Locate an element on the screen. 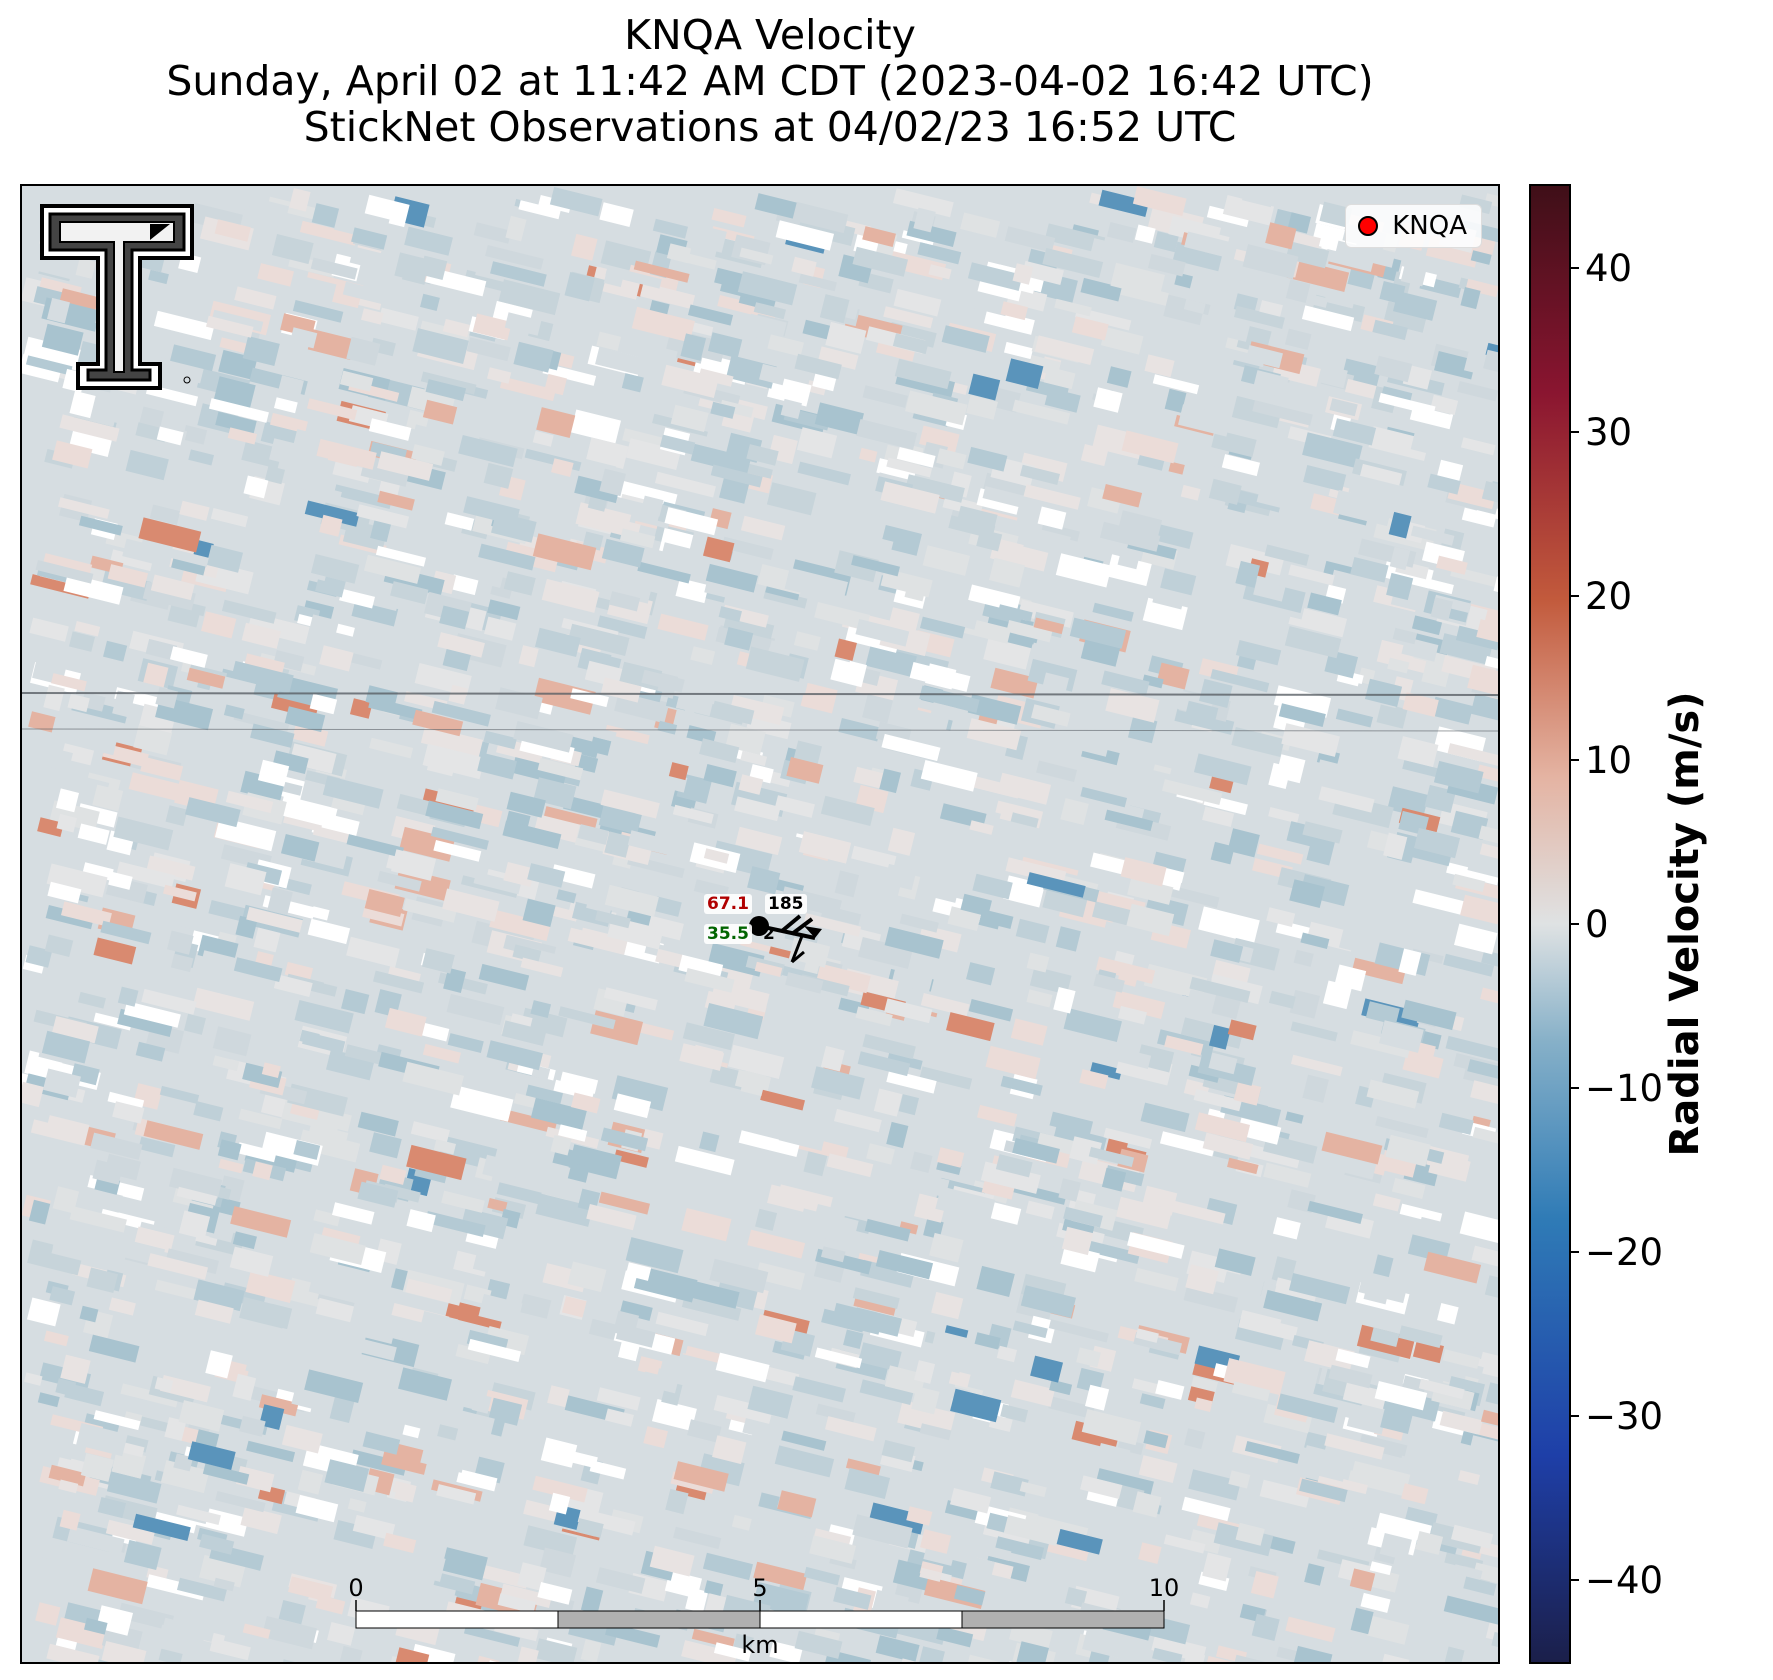 The width and height of the screenshot is (1773, 1680). colorbar-tick-label: 10 is located at coordinates (1608, 760).